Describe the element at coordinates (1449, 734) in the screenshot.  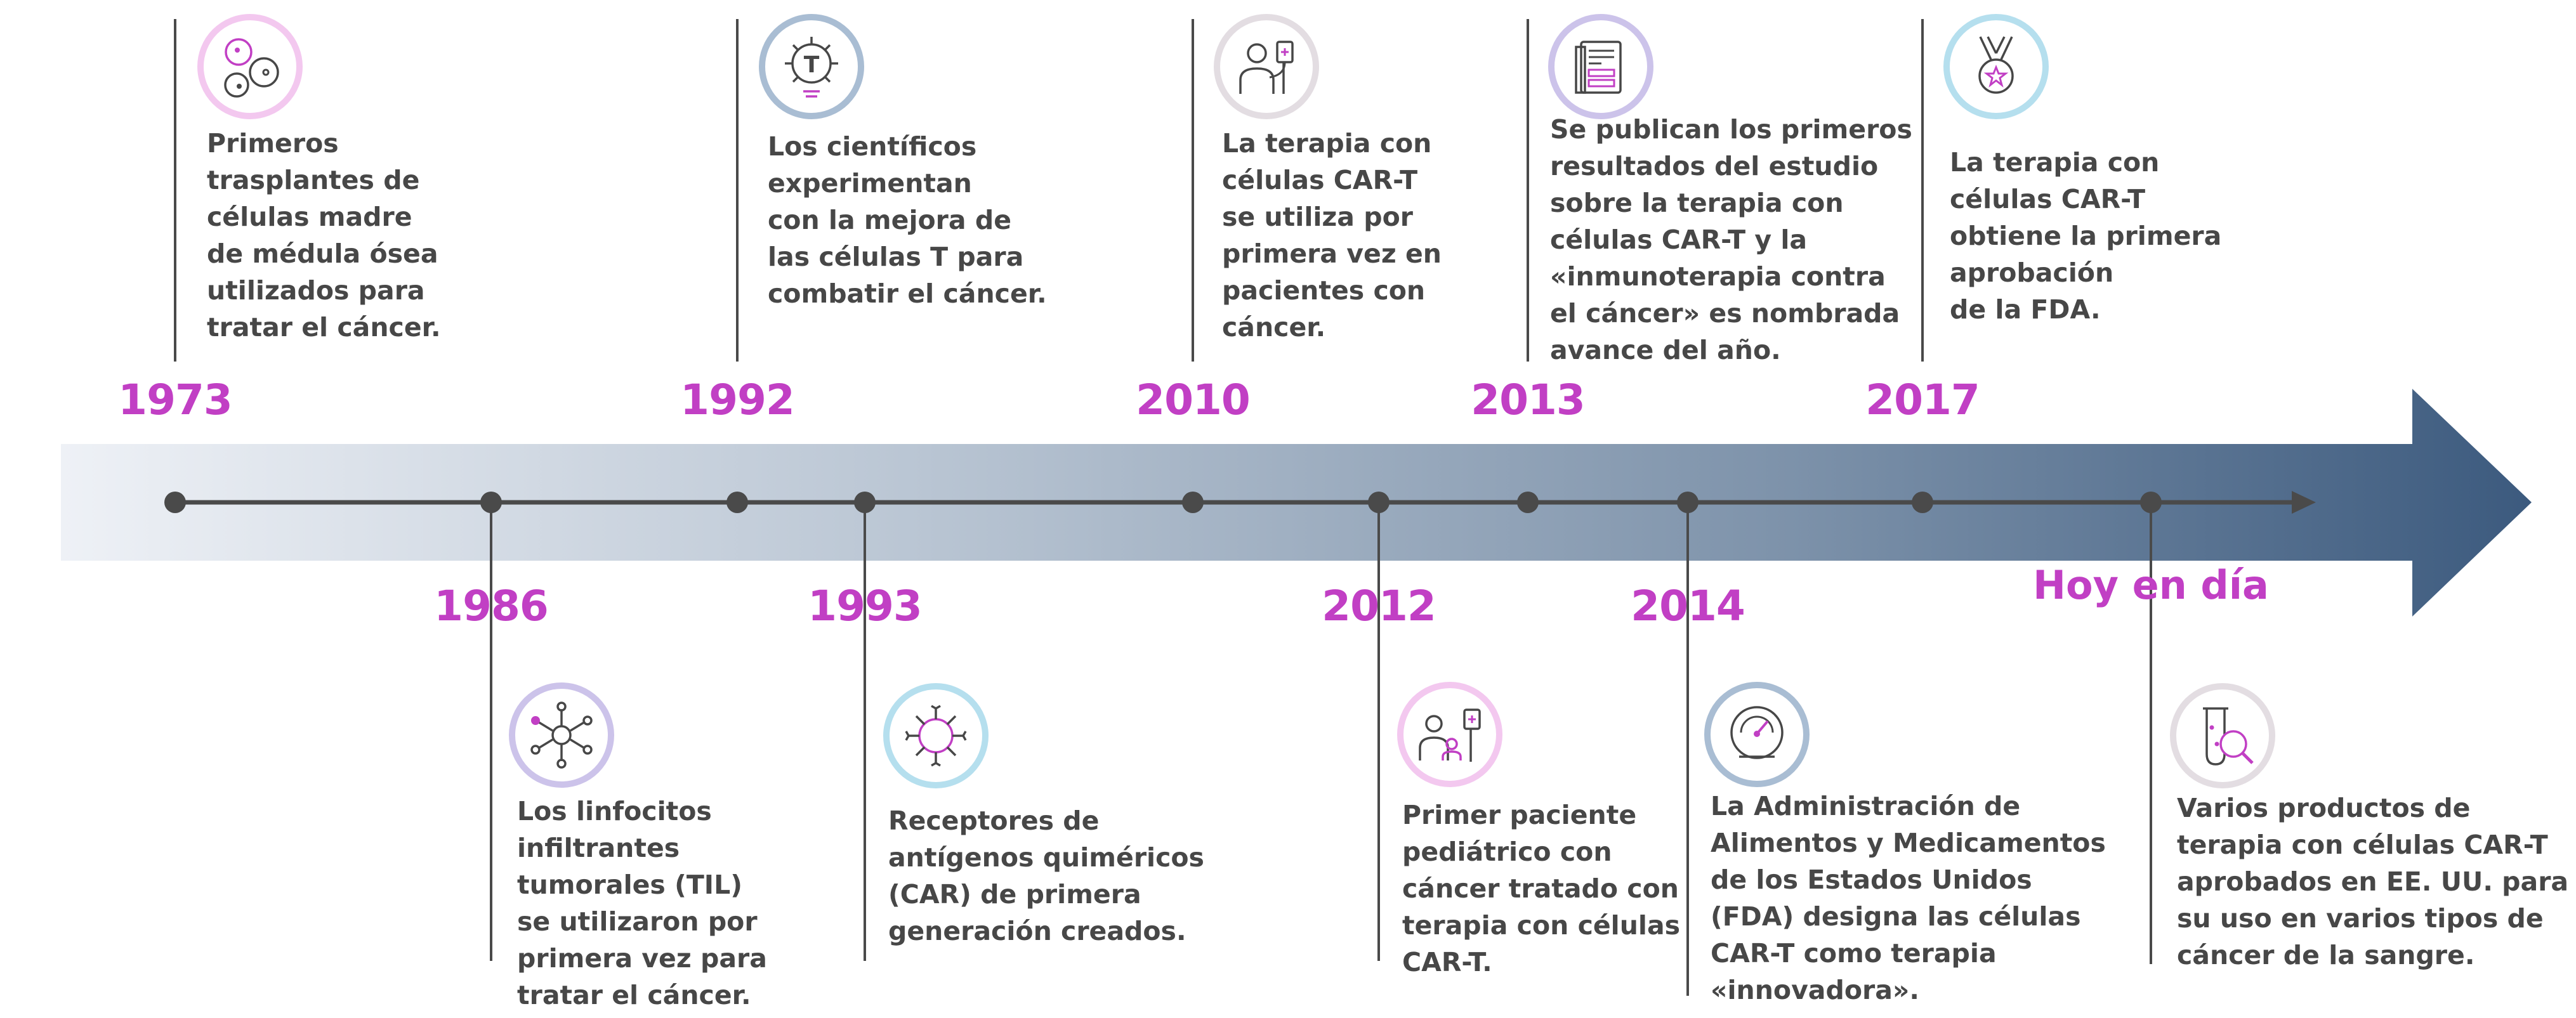
I see `pediatric-patient-icon` at that location.